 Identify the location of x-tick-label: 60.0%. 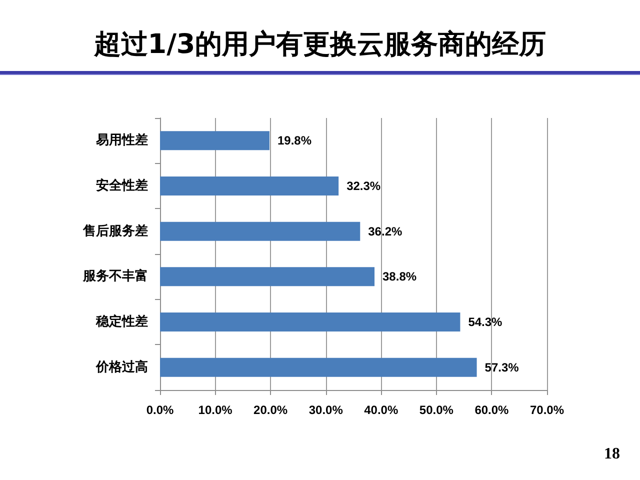
(492, 410).